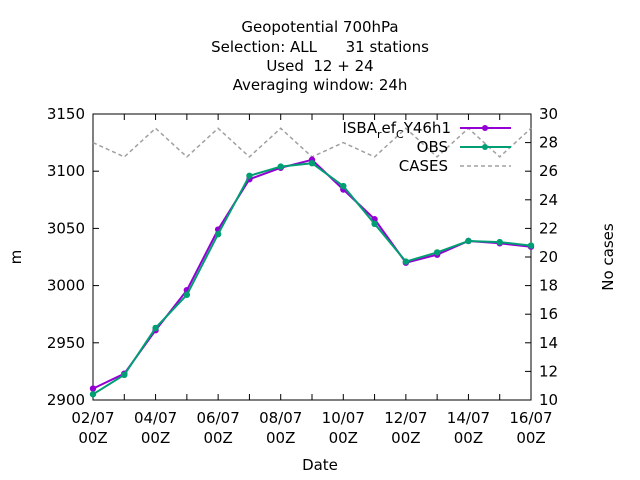  What do you see at coordinates (464, 147) in the screenshot?
I see `legend-entry-obs: OBS` at bounding box center [464, 147].